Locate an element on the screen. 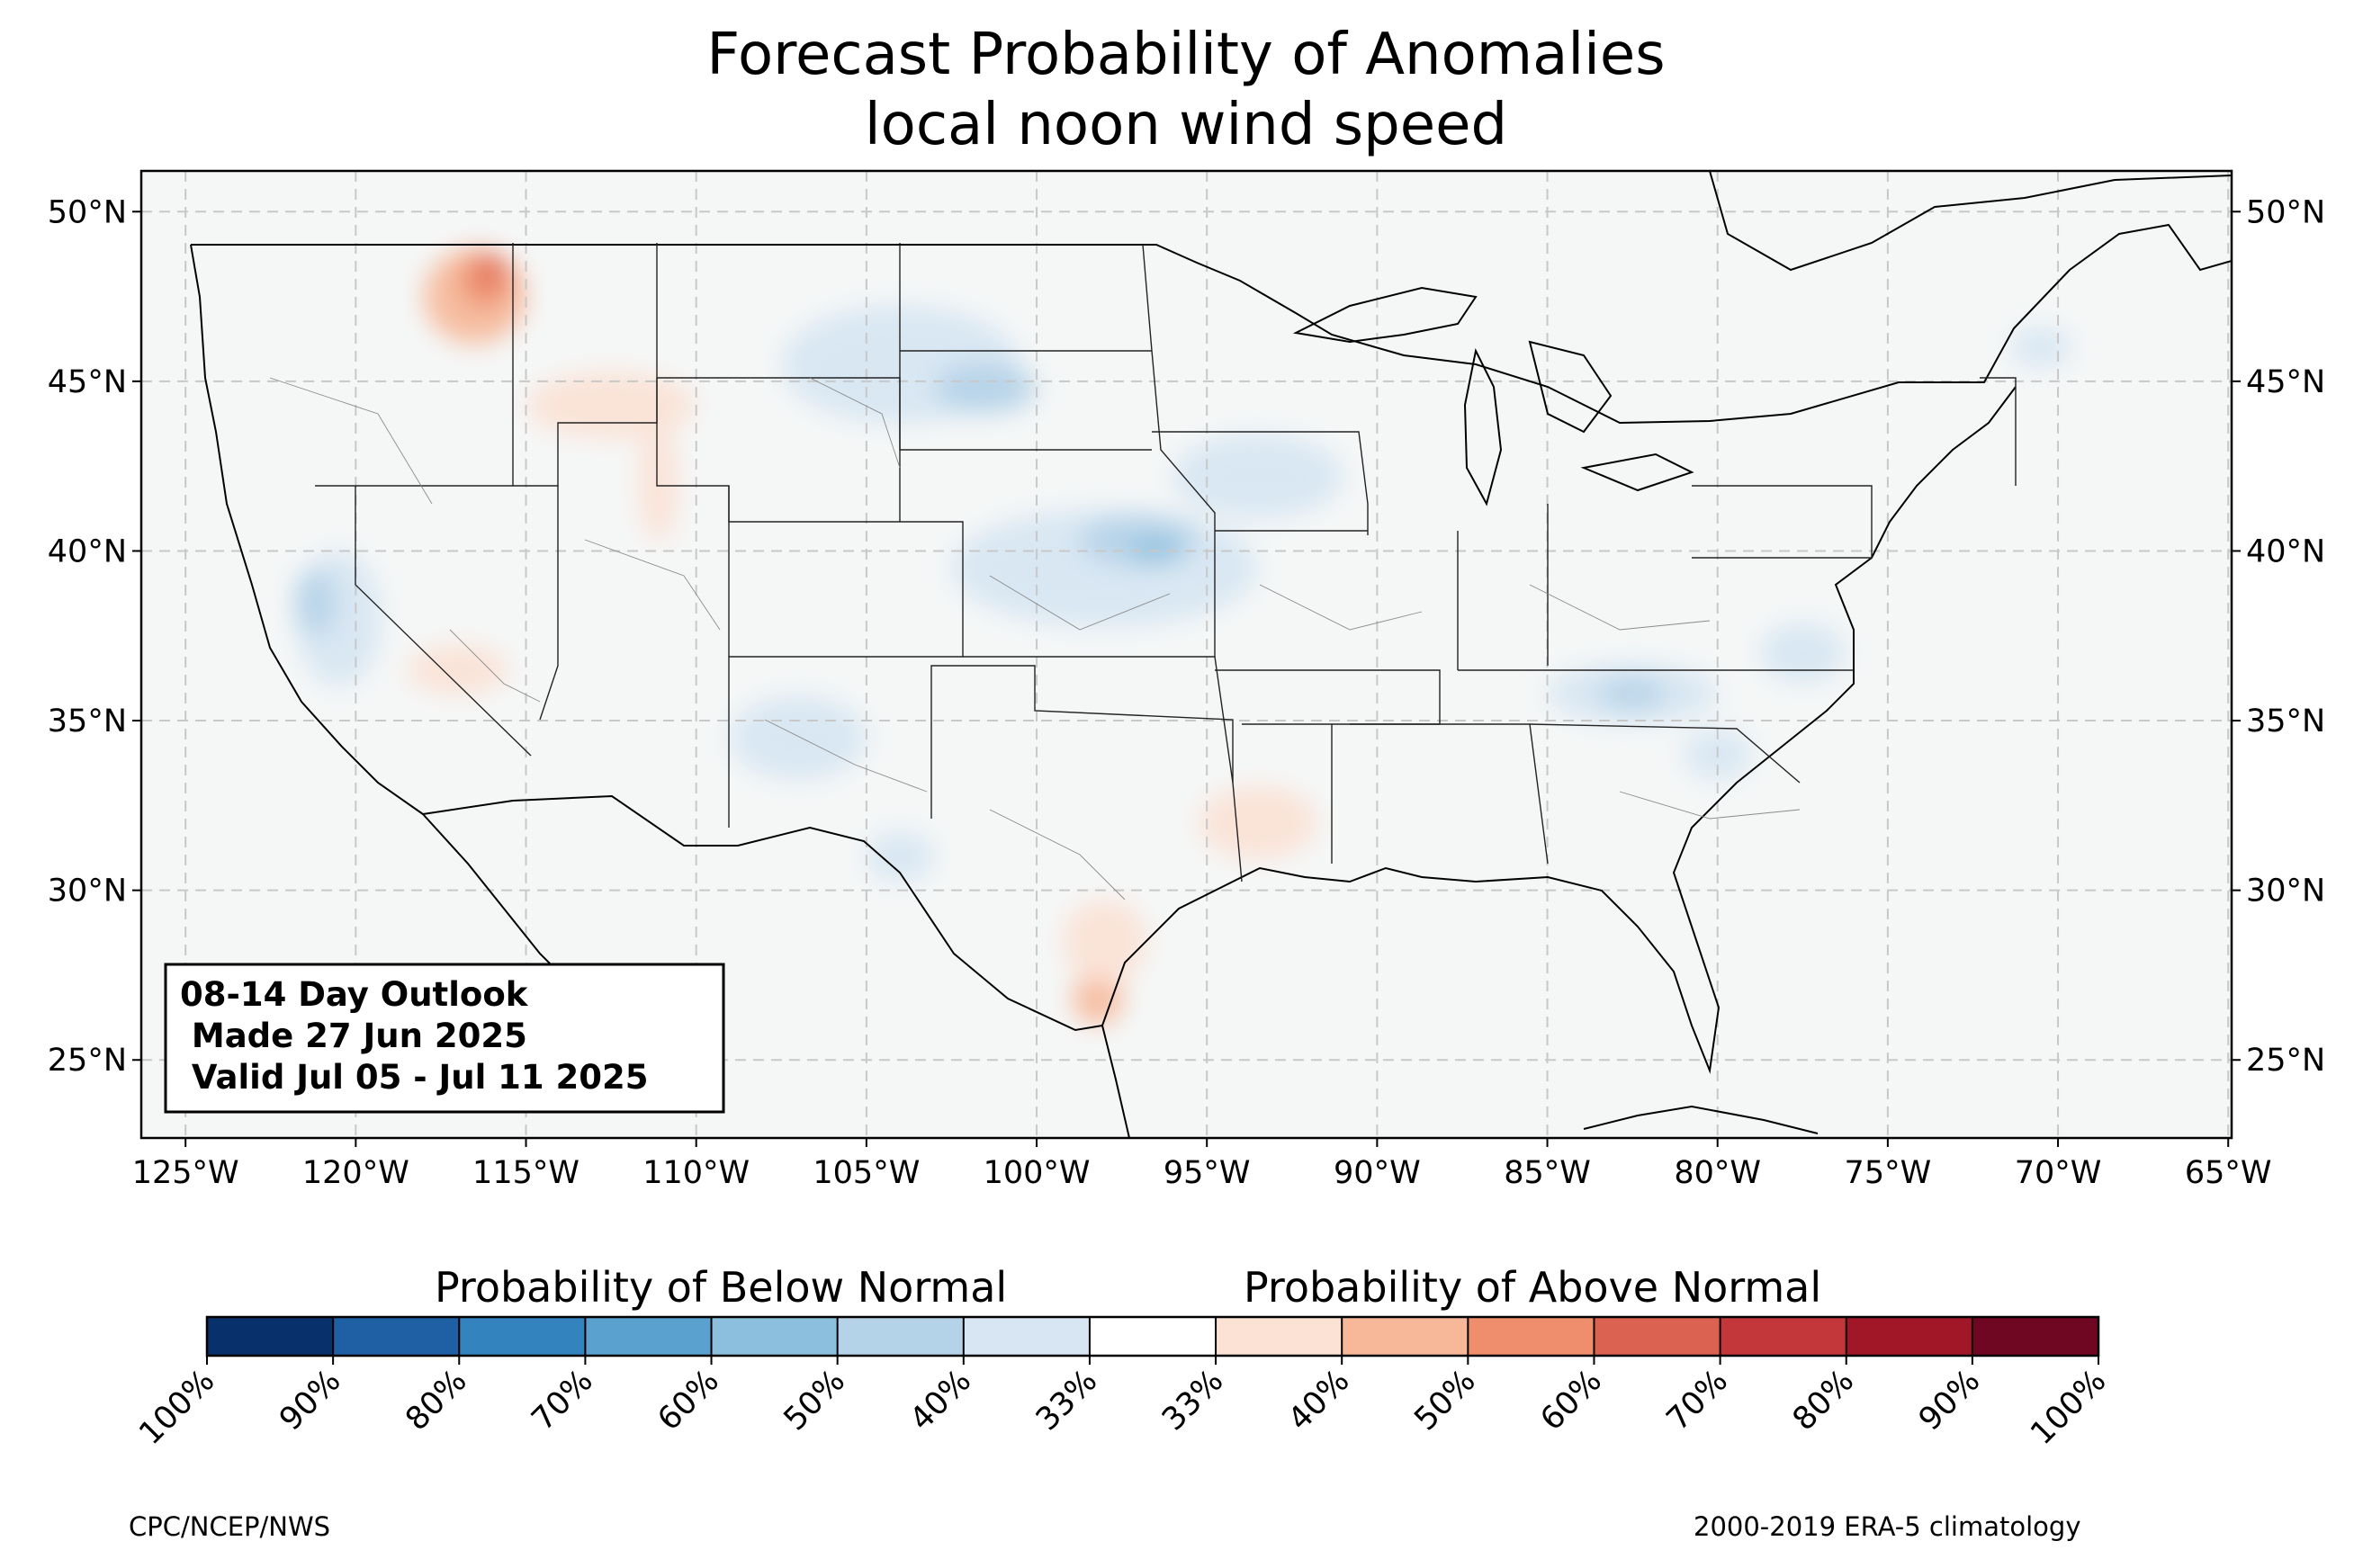  lat-tick-label-right: 30°N is located at coordinates (2285, 891).